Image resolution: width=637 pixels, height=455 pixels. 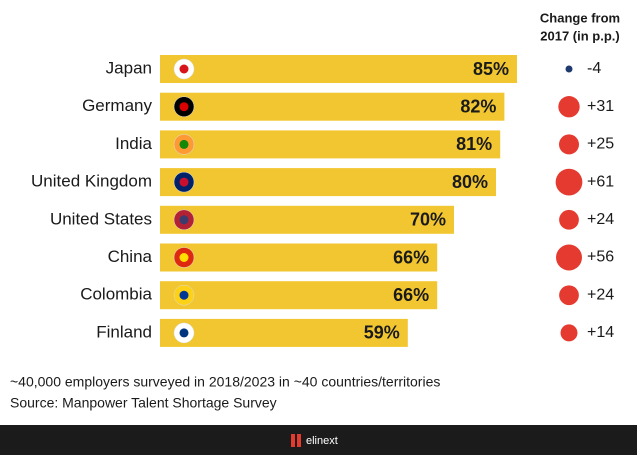 I want to click on value-label: 70%, so click(x=428, y=220).